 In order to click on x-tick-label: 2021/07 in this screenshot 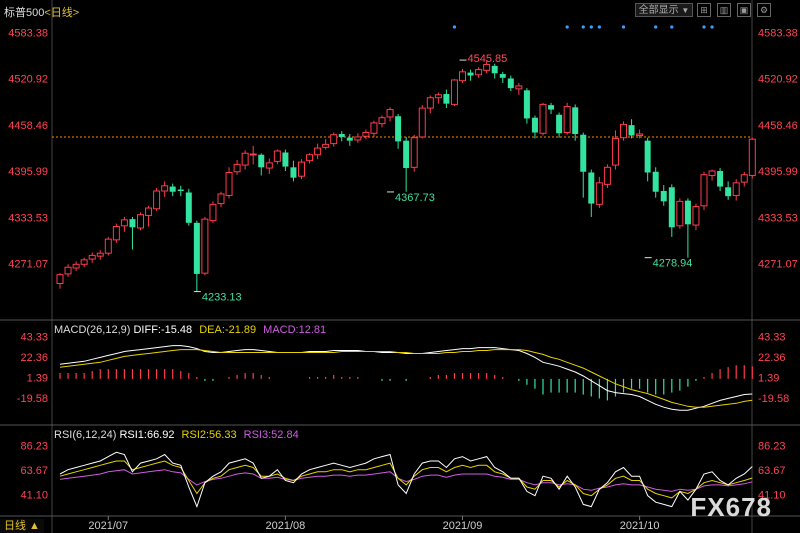, I will do `click(108, 526)`.